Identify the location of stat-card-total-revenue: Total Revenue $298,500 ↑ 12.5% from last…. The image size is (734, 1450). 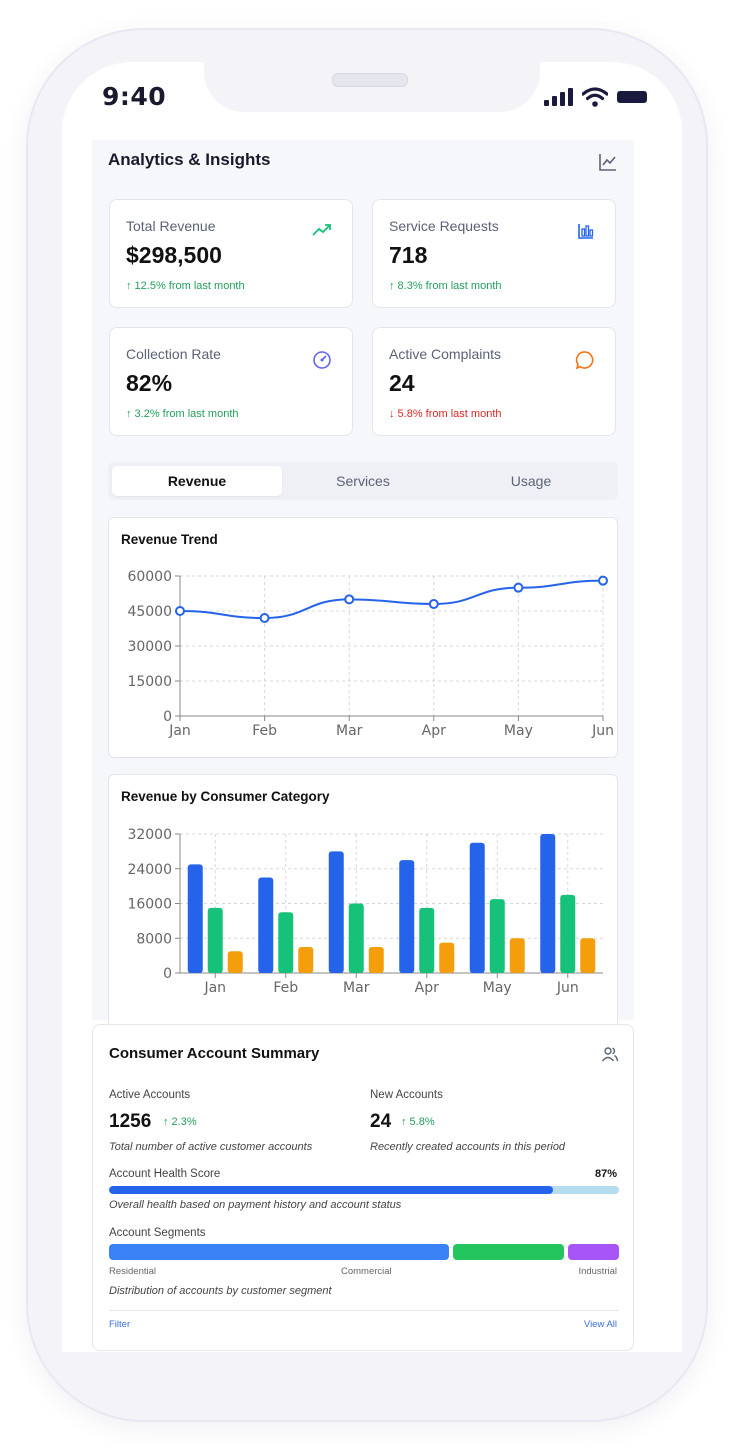
(231, 253).